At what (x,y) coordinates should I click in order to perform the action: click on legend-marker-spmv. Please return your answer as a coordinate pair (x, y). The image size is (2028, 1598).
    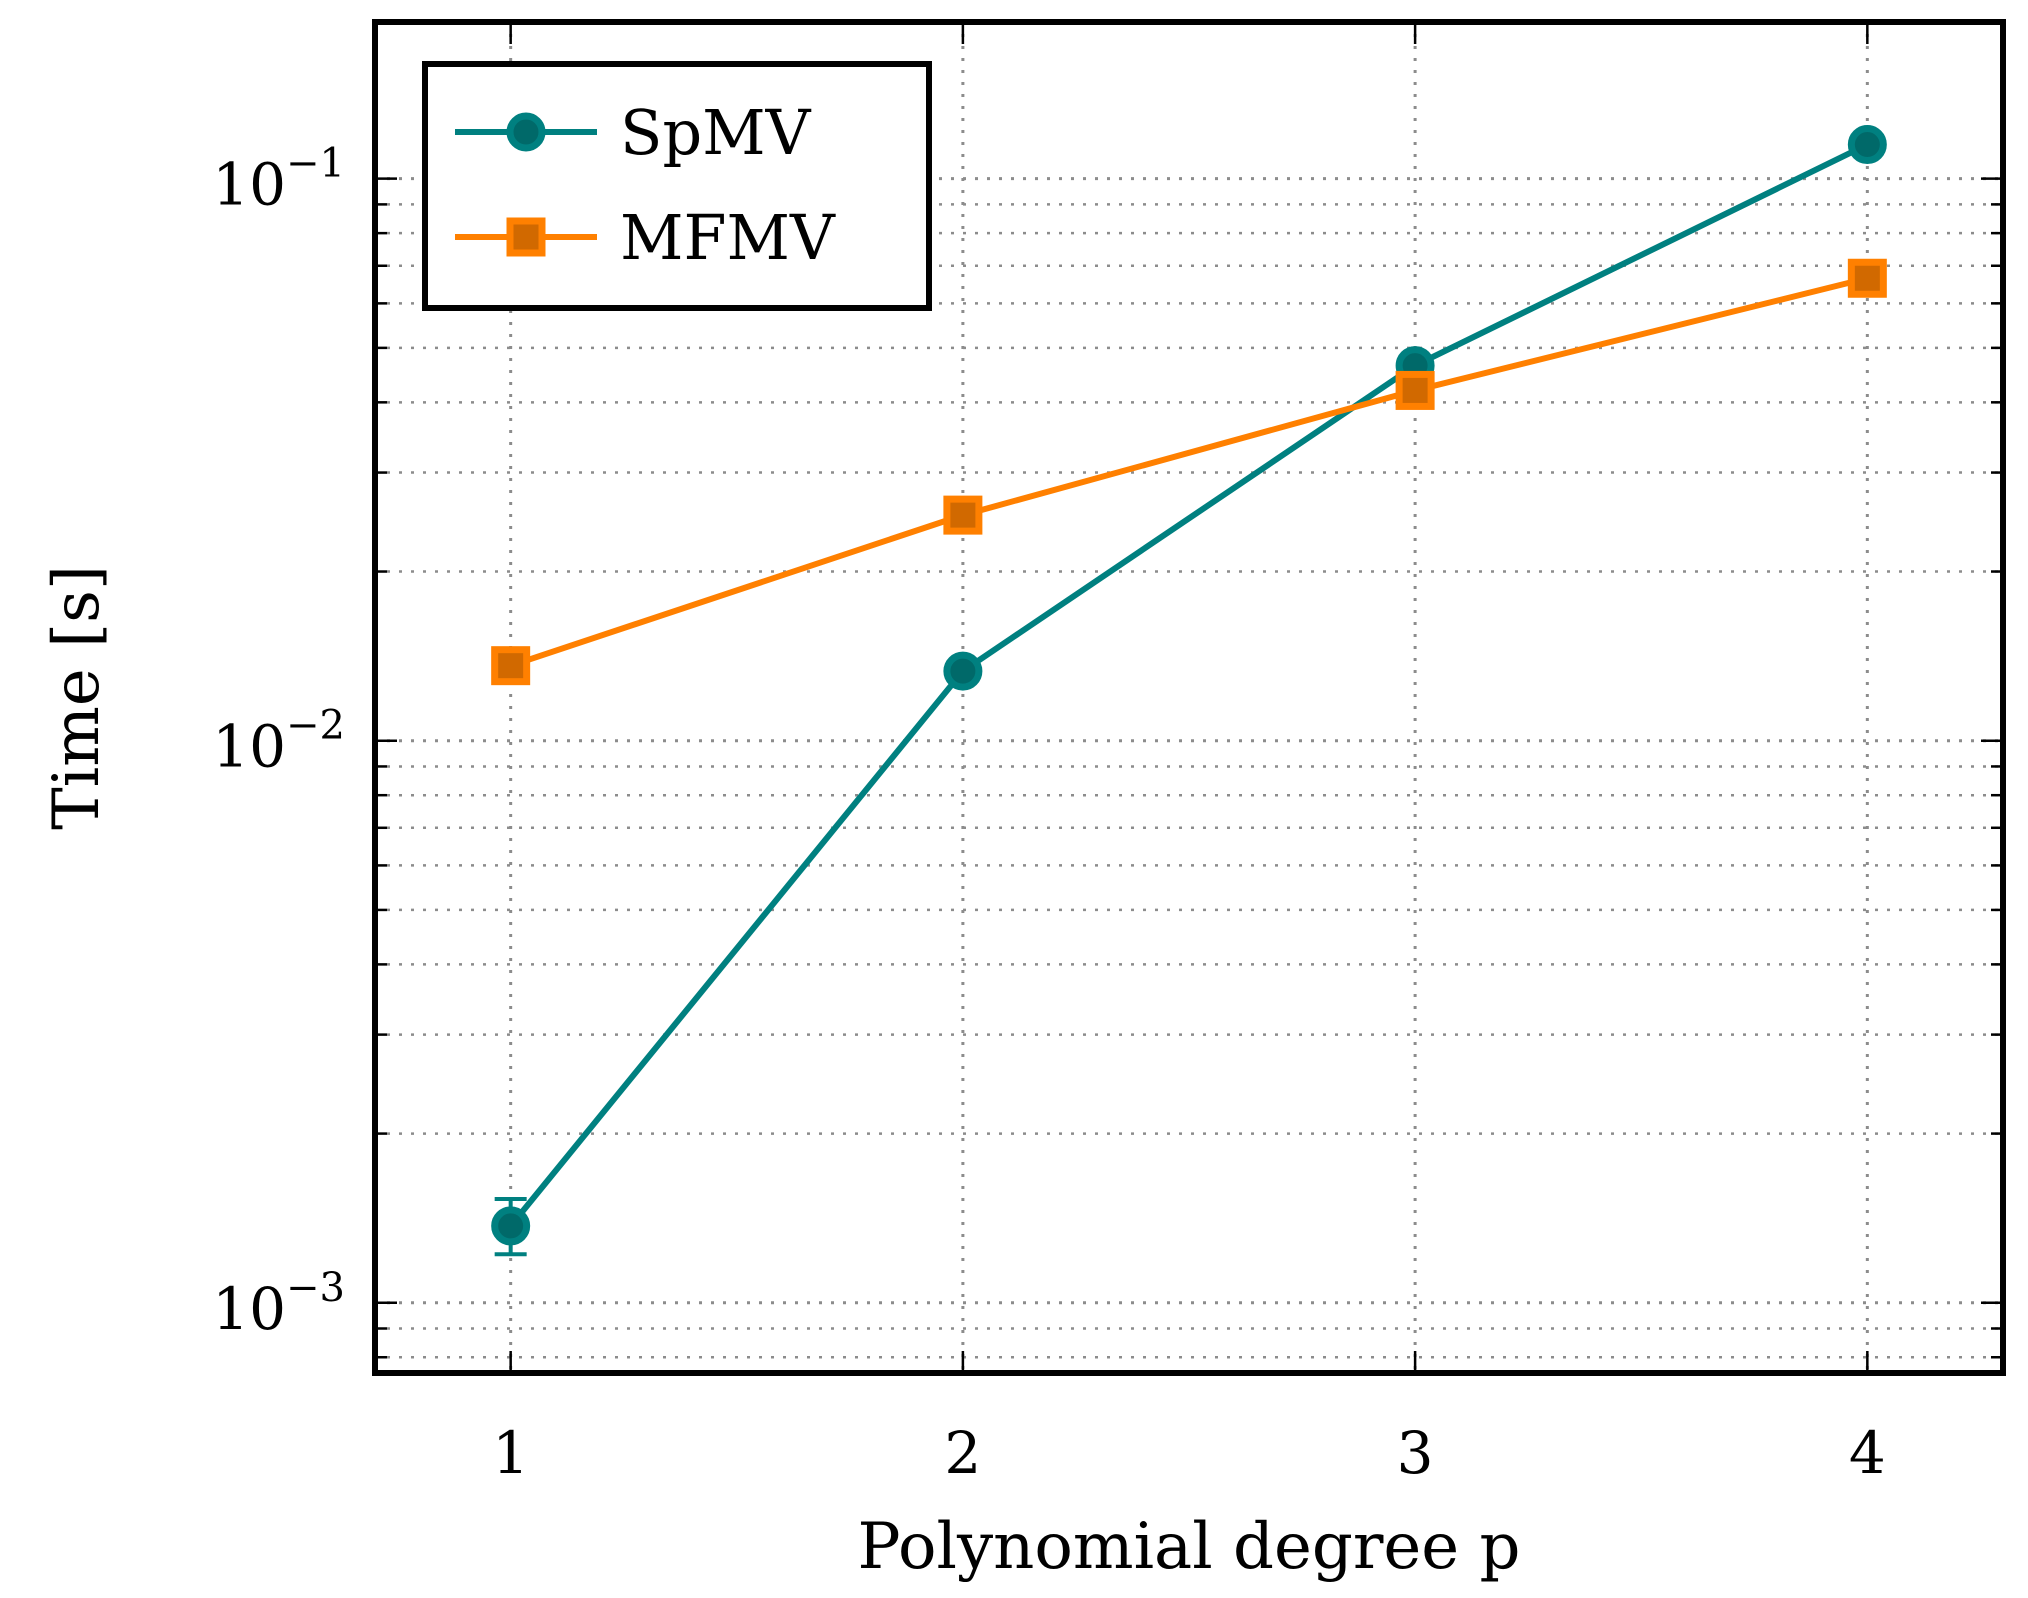
    Looking at the image, I should click on (526, 132).